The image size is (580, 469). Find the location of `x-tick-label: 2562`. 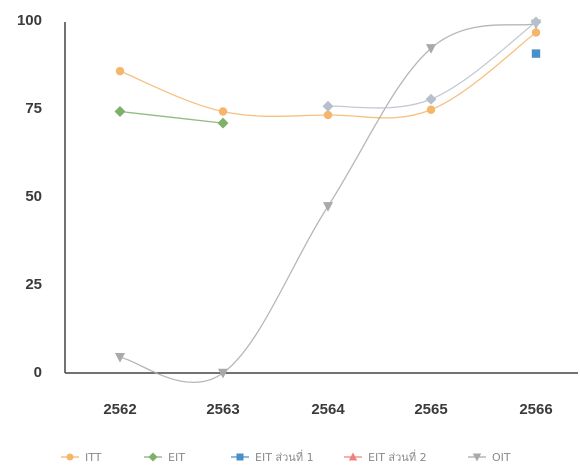

x-tick-label: 2562 is located at coordinates (119, 409).